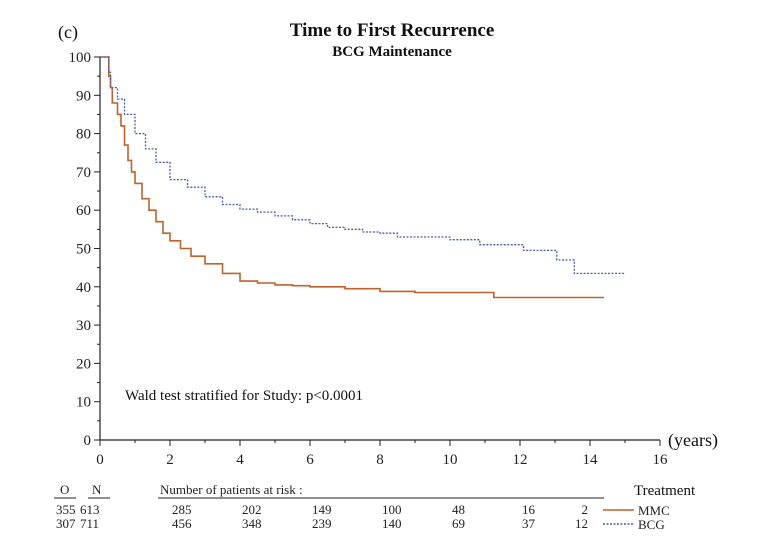  Describe the element at coordinates (380, 460) in the screenshot. I see `x-tick-label: 8` at that location.